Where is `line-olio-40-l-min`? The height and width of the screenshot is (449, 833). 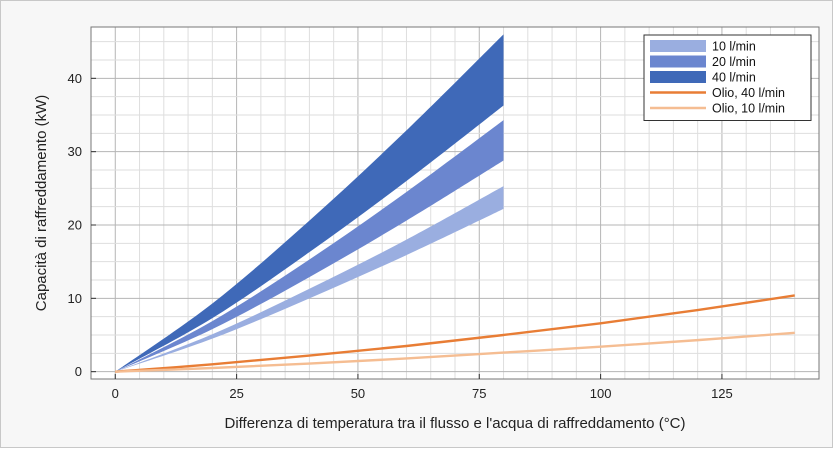
line-olio-40-l-min is located at coordinates (455, 333).